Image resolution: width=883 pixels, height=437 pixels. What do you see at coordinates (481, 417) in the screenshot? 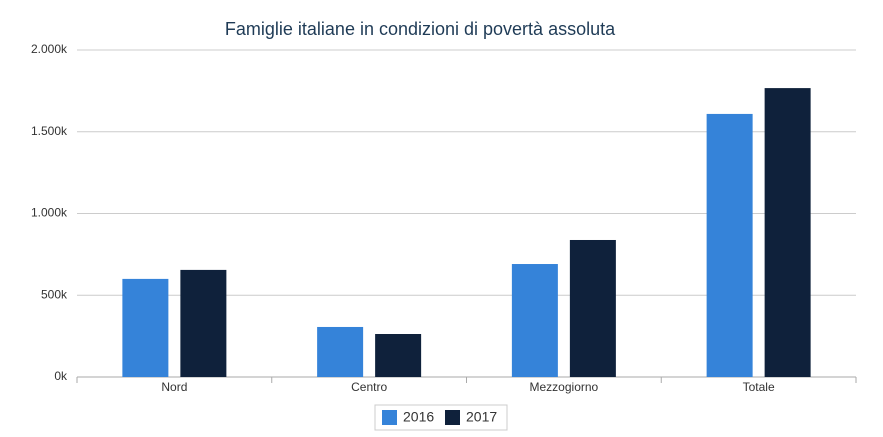
I see `legend-label: 2017` at bounding box center [481, 417].